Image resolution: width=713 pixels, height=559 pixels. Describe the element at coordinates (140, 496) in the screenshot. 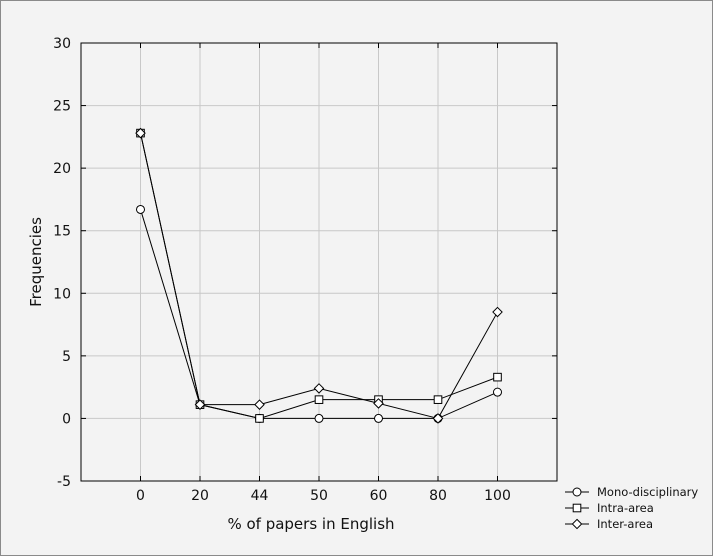

I see `x-tick-label: 0` at that location.